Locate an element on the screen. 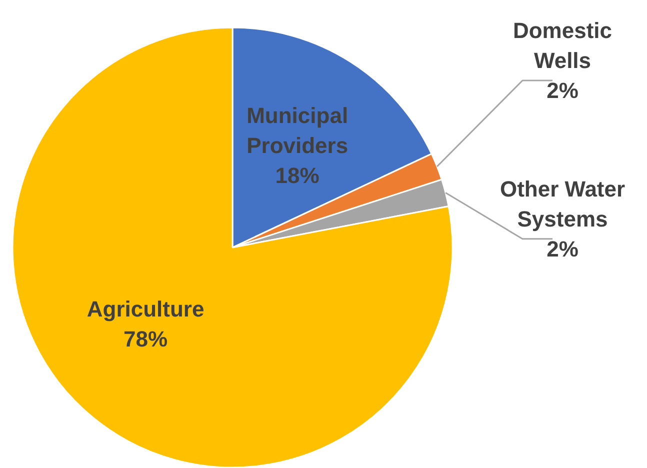  slice-label: Domestic Wells is located at coordinates (562, 45).